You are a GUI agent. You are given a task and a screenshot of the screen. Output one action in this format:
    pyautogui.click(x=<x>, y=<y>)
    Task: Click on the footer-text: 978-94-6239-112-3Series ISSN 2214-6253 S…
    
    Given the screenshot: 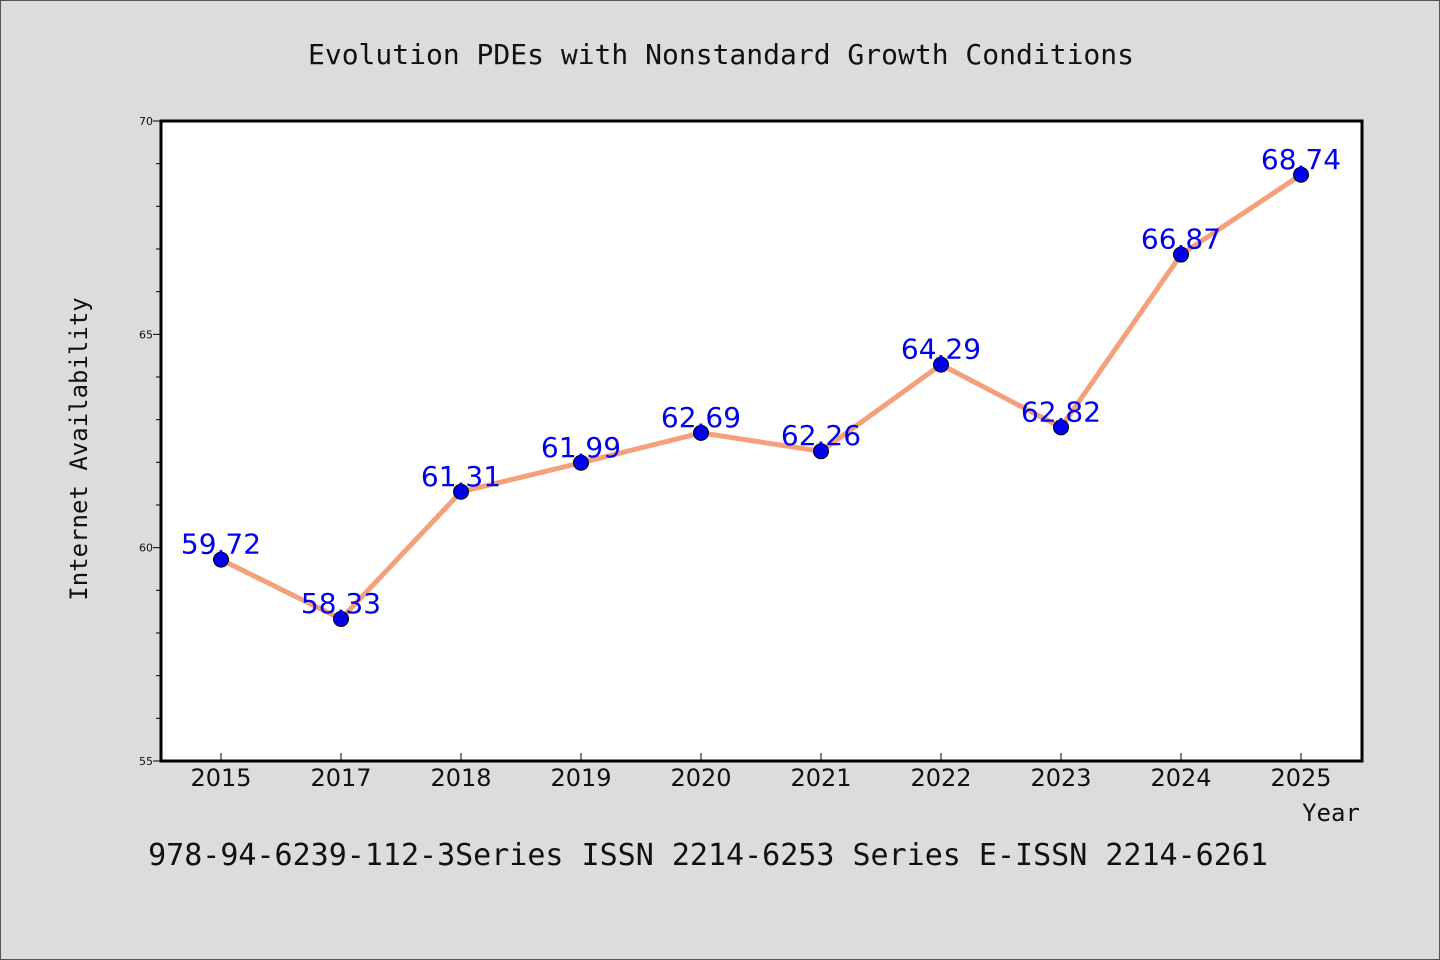 What is the action you would take?
    pyautogui.click(x=708, y=855)
    